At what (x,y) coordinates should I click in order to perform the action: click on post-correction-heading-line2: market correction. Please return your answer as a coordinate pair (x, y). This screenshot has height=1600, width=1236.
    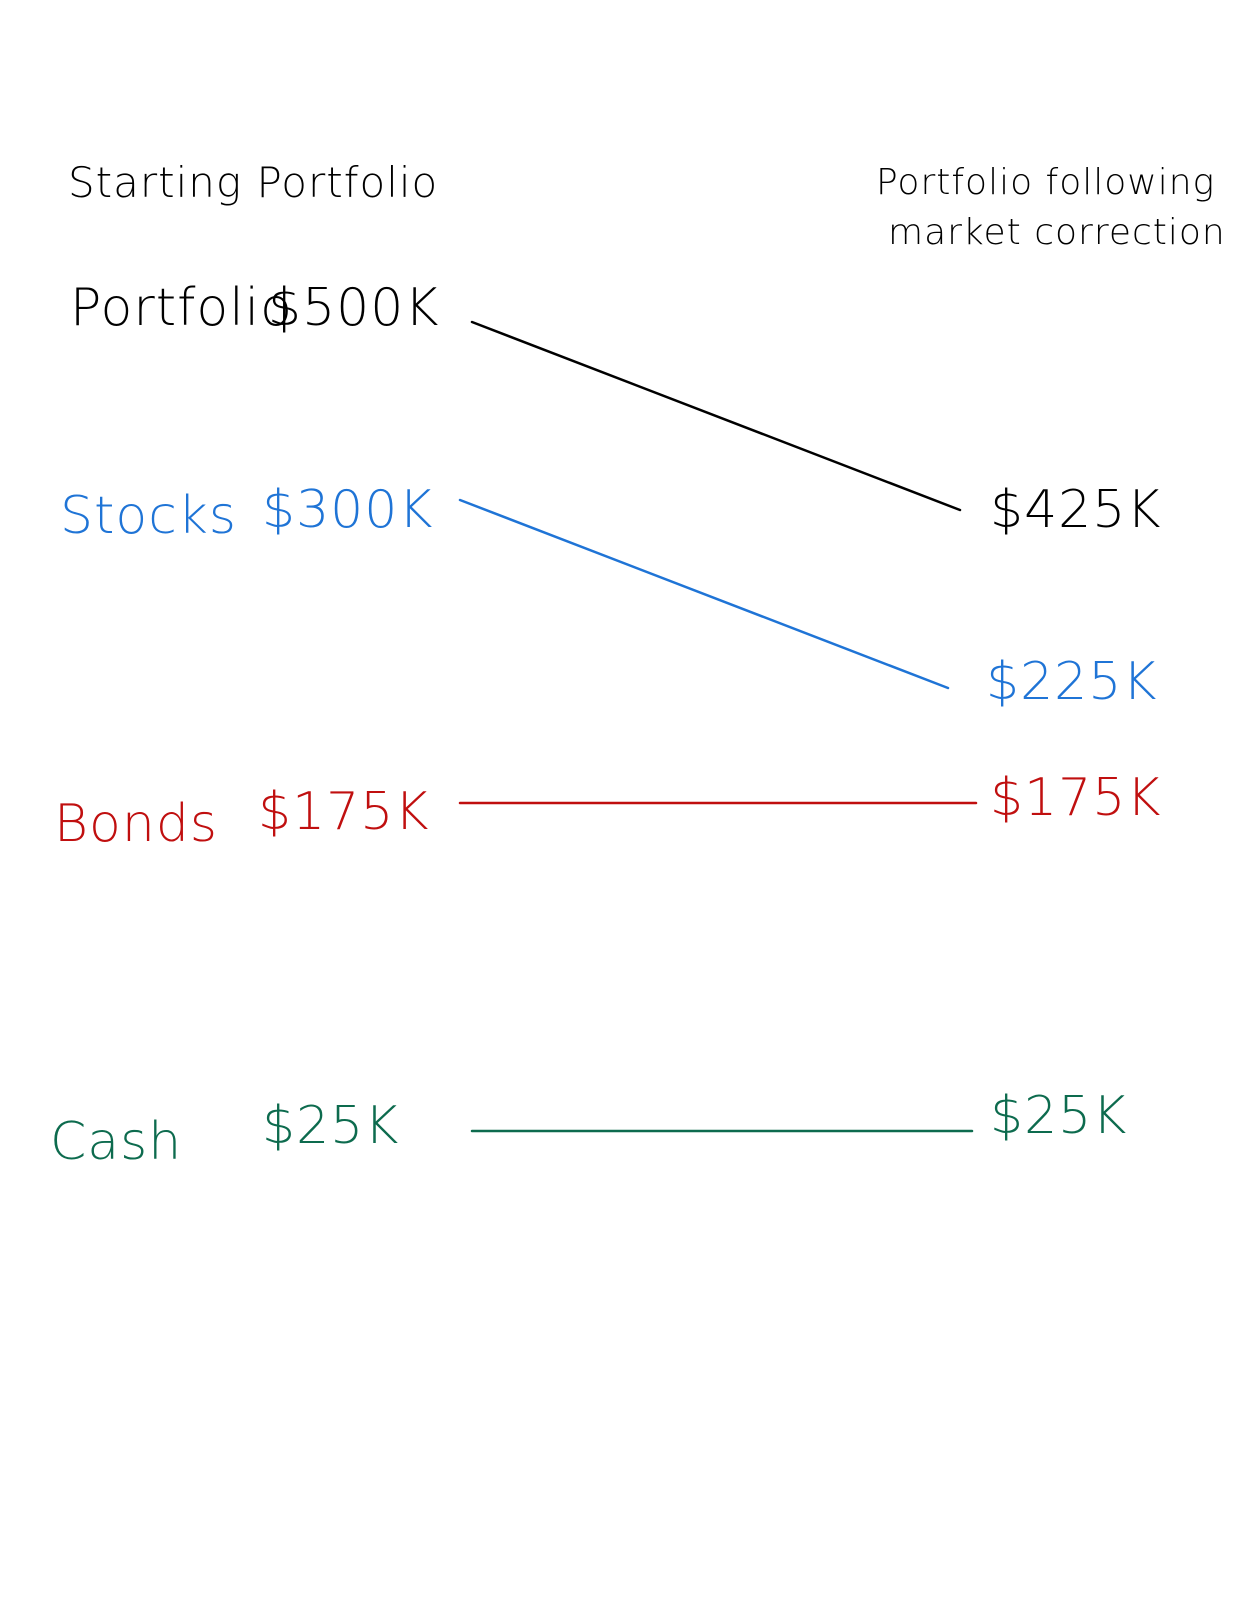
    Looking at the image, I should click on (1057, 233).